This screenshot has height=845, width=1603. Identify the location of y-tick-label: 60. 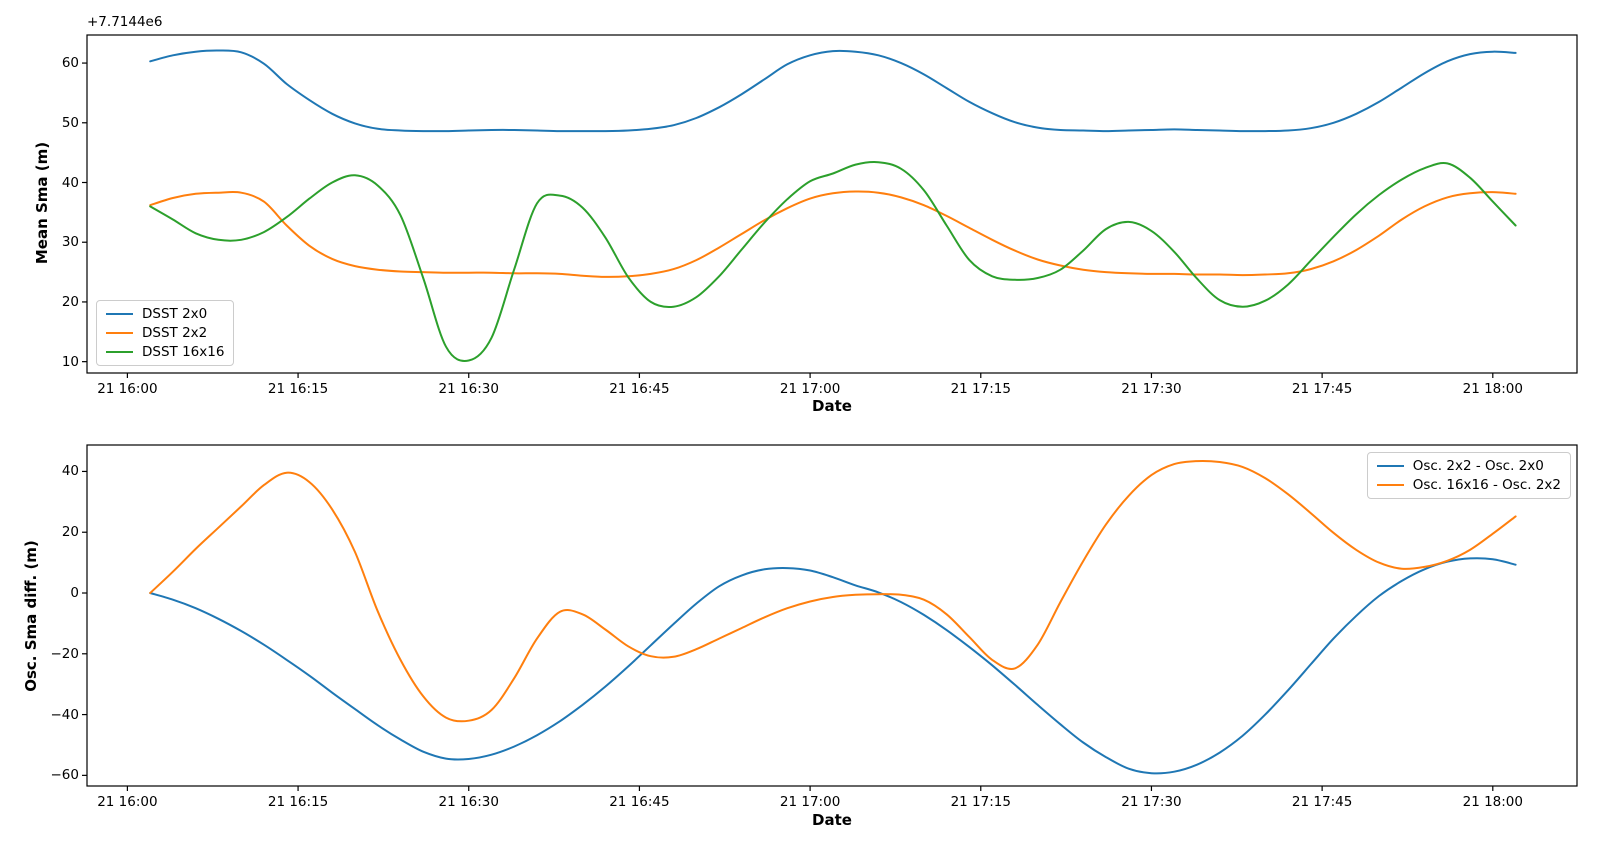
(70, 63).